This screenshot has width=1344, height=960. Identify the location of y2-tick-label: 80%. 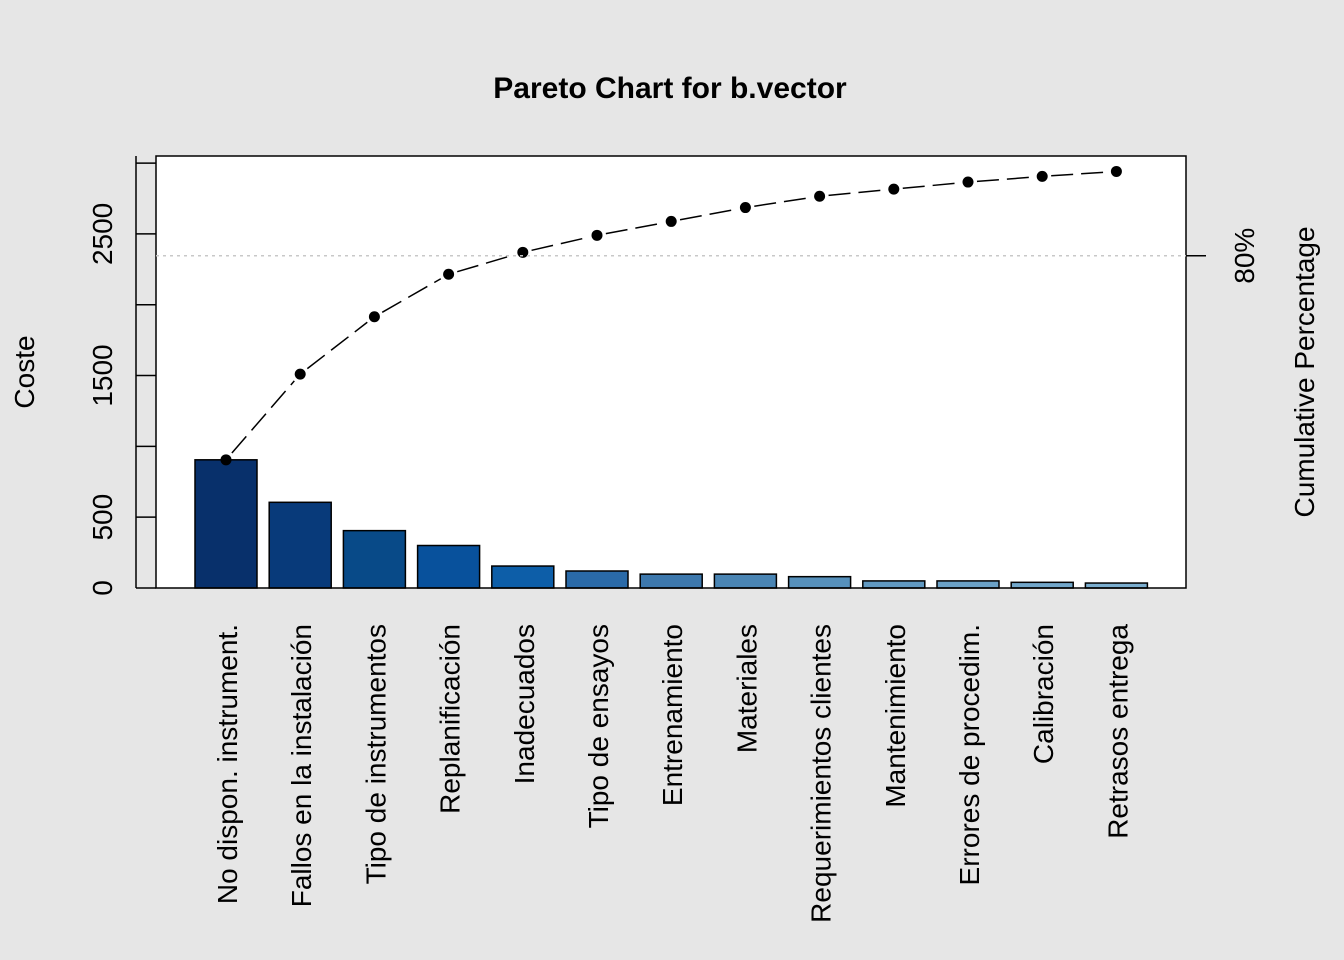
(1244, 256).